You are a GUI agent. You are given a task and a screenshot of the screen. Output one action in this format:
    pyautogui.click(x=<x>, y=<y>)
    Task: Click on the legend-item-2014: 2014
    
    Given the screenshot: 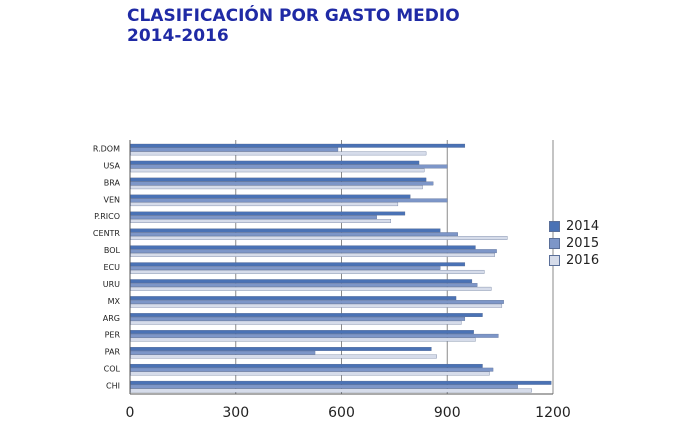 What is the action you would take?
    pyautogui.click(x=574, y=226)
    